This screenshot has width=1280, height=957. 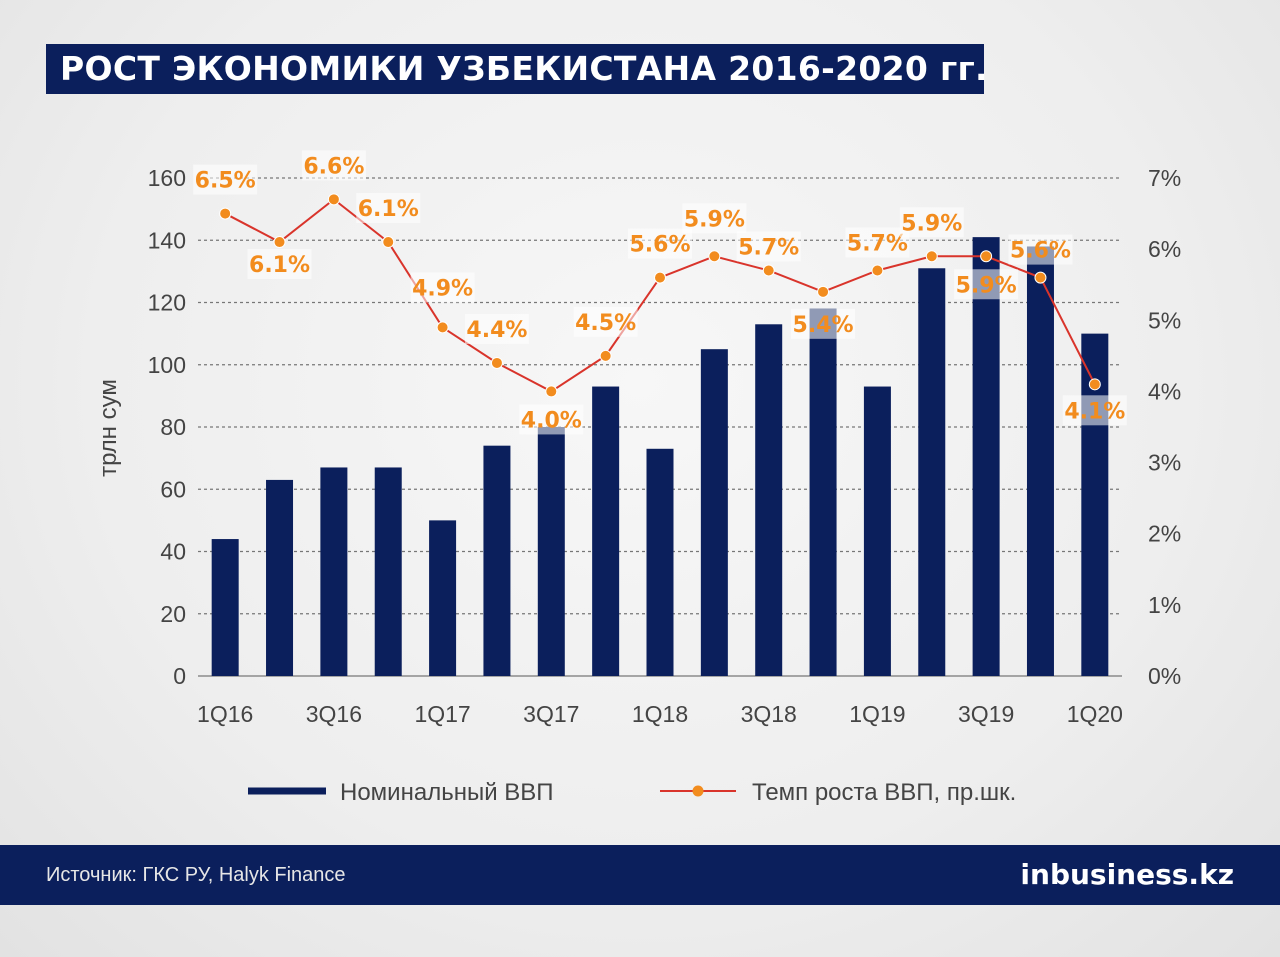 I want to click on bar-1q20, so click(x=1095, y=504).